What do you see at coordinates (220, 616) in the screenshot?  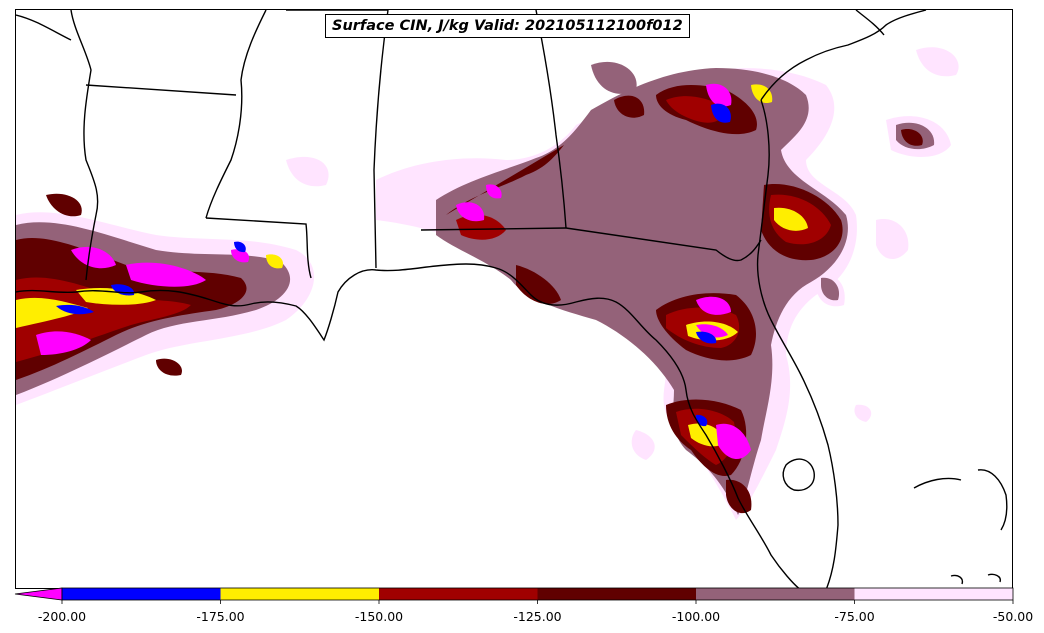 I see `colorbar-tick-label: -175.00` at bounding box center [220, 616].